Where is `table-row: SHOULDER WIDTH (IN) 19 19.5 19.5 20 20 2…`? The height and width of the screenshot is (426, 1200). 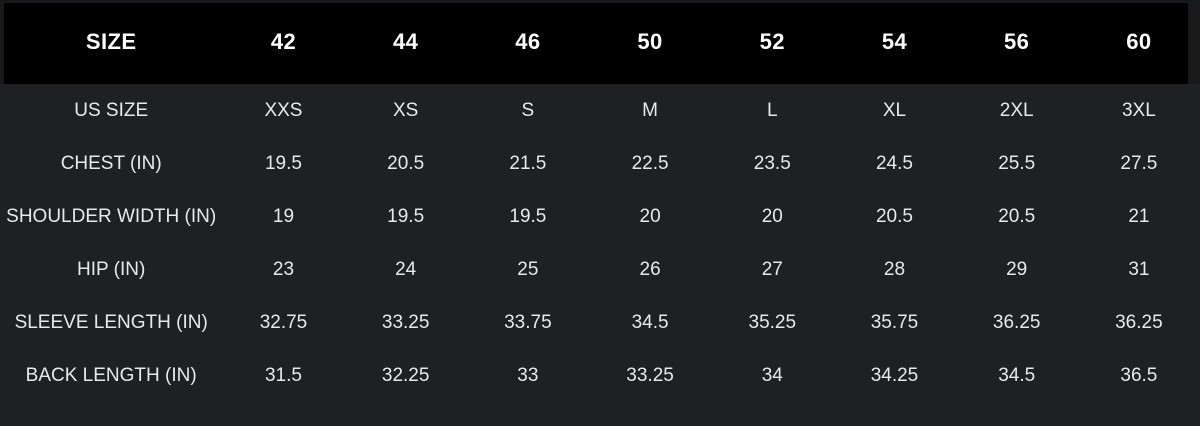
table-row: SHOULDER WIDTH (IN) 19 19.5 19.5 20 20 2… is located at coordinates (600, 216).